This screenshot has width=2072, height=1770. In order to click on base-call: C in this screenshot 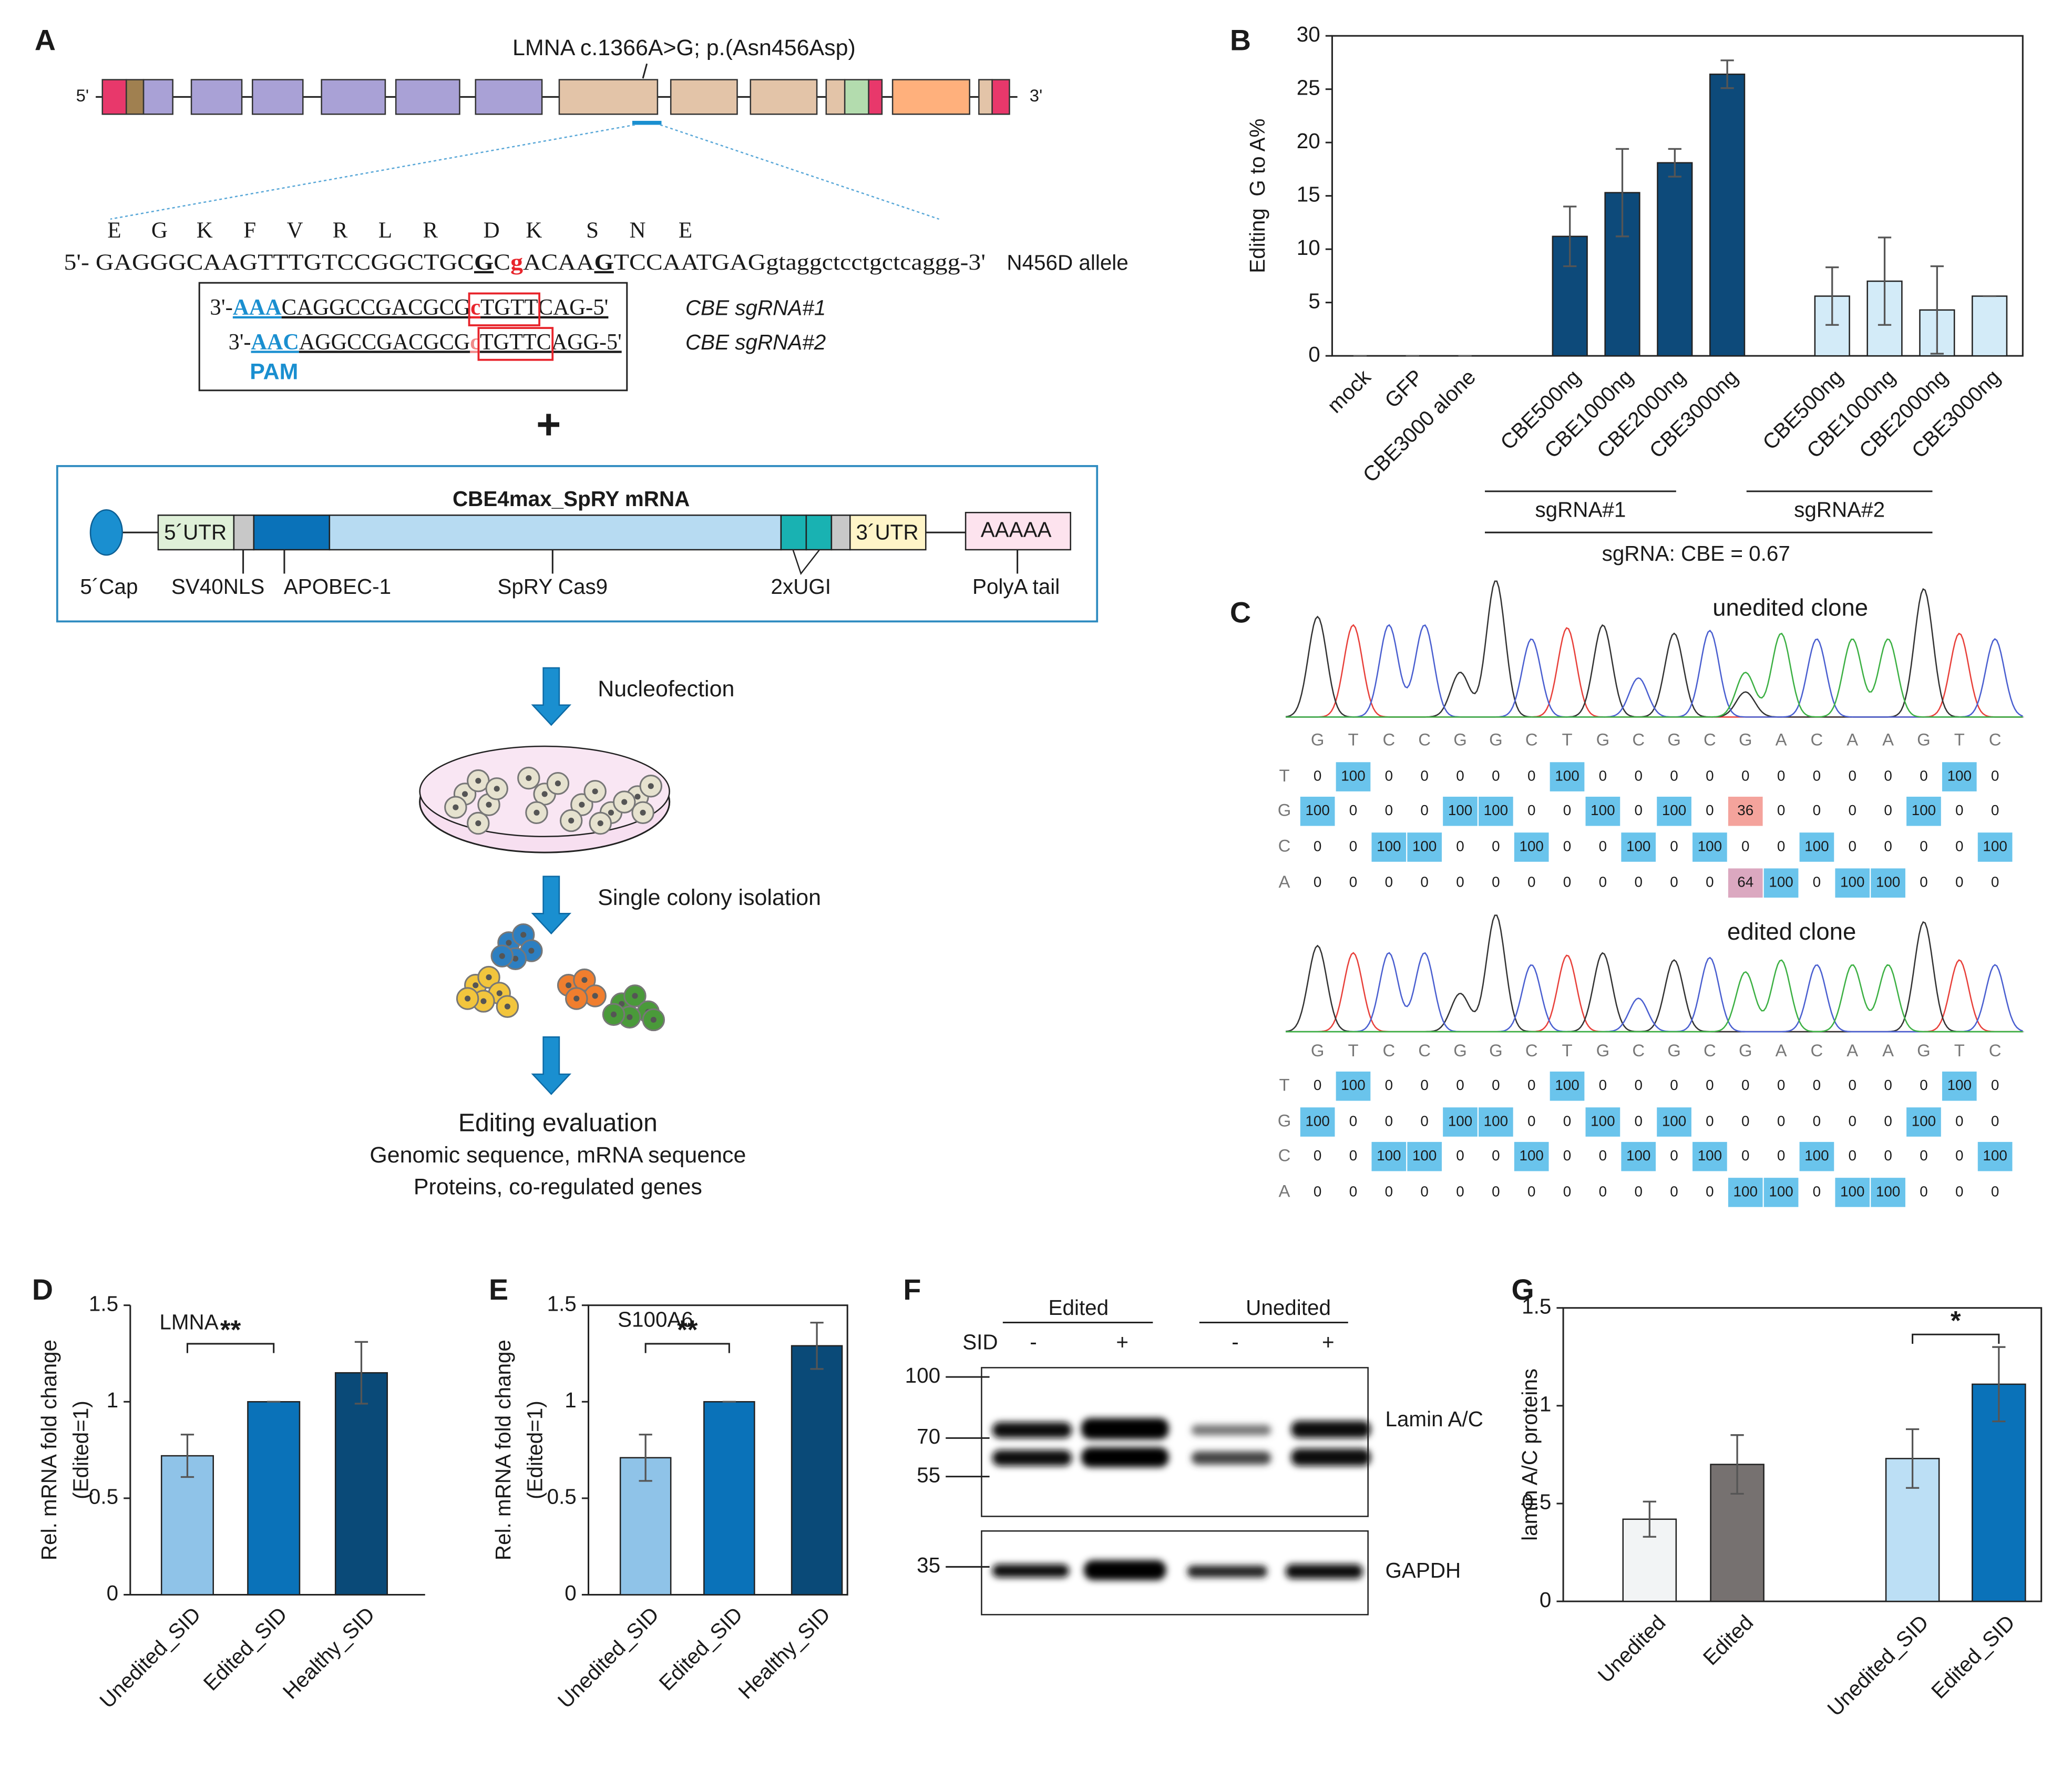, I will do `click(1638, 739)`.